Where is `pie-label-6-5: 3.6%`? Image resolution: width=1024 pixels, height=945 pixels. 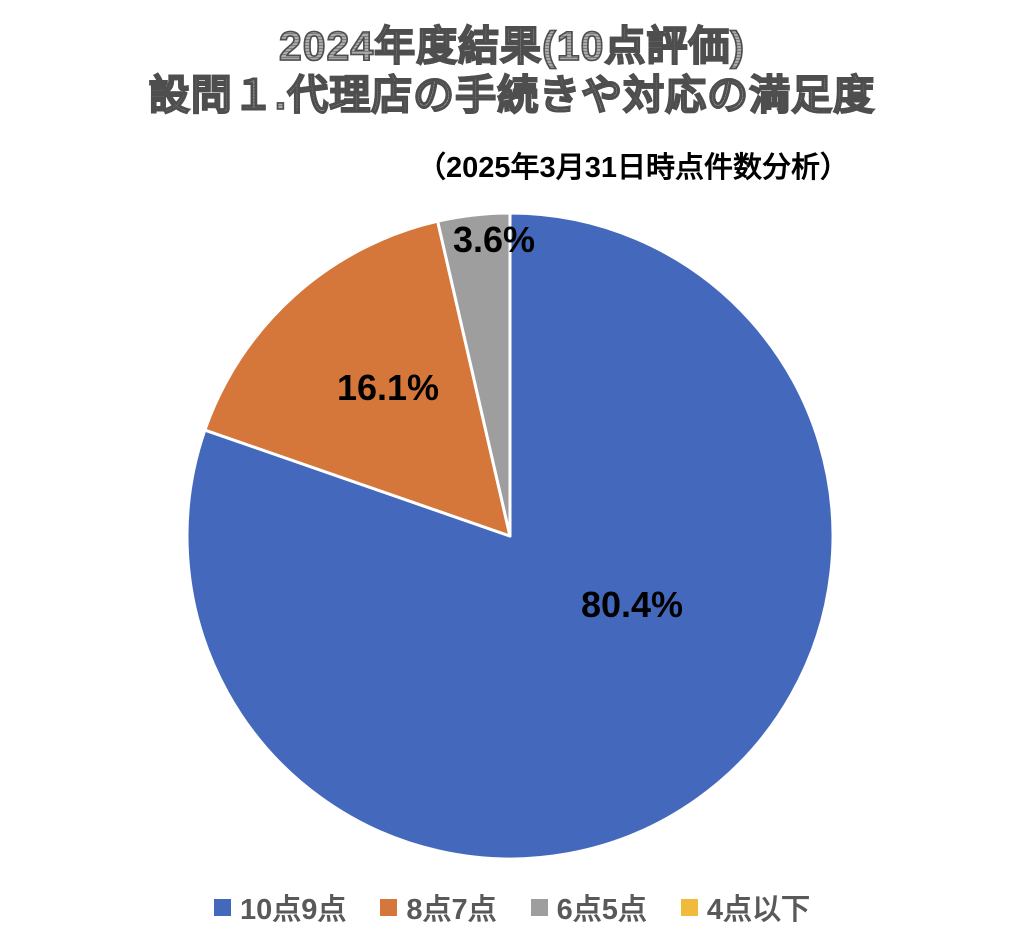
pie-label-6-5: 3.6% is located at coordinates (494, 239).